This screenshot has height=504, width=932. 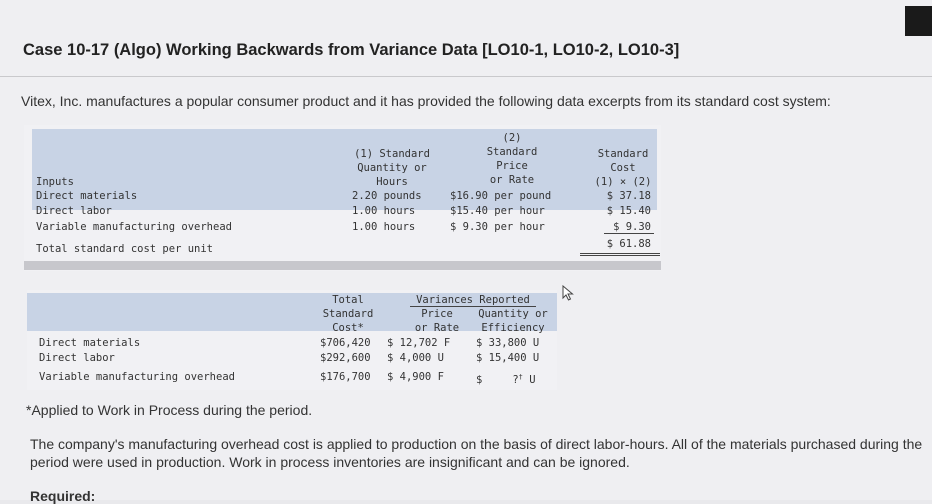 I want to click on variances-underline, so click(x=473, y=306).